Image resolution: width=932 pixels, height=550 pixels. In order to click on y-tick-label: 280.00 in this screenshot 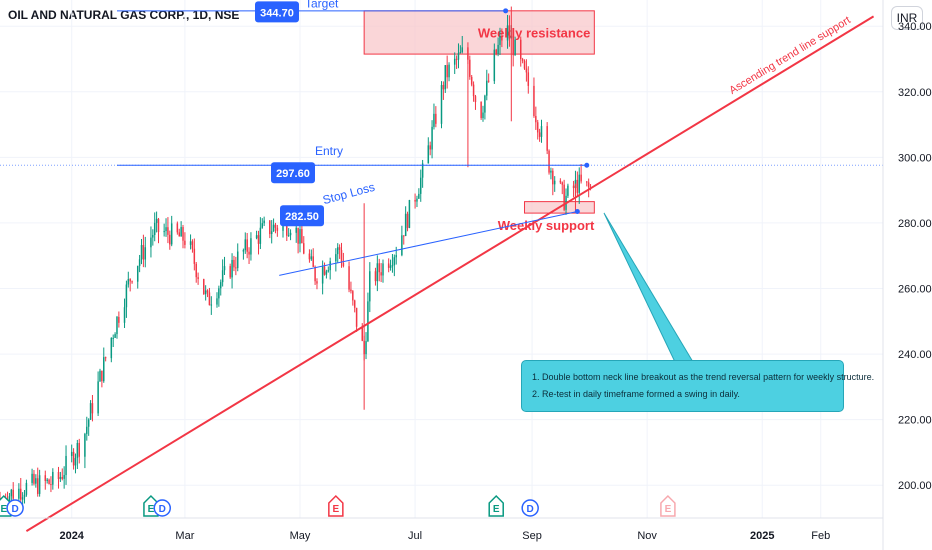, I will do `click(915, 224)`.